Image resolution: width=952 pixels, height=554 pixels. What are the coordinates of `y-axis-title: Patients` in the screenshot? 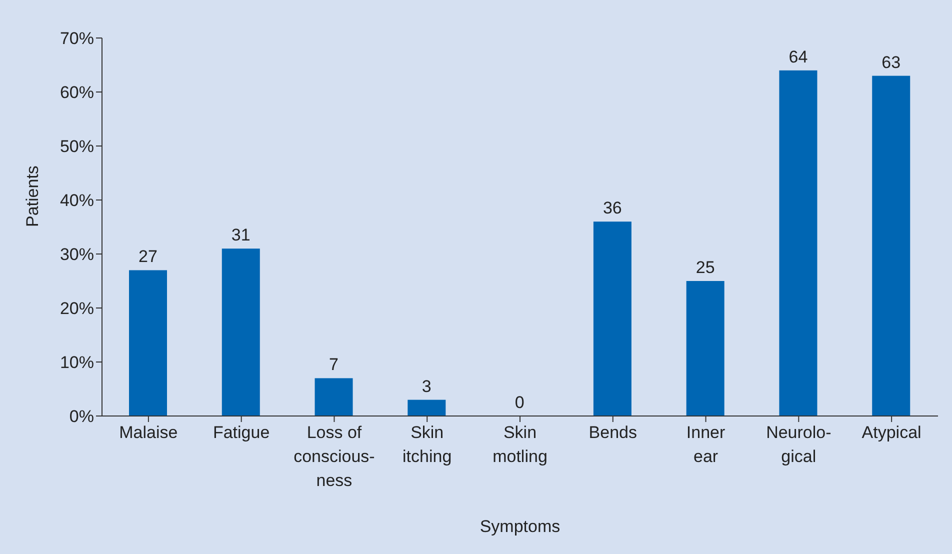 It's located at (32, 196).